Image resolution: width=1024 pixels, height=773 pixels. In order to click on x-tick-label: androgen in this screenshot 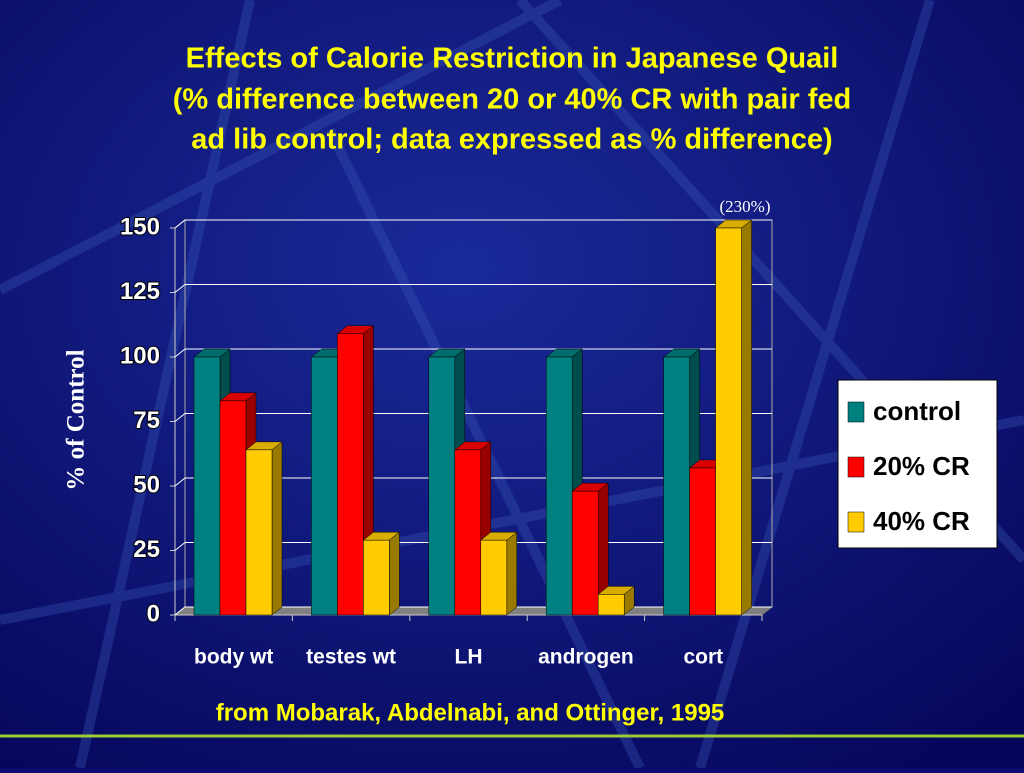, I will do `click(586, 657)`.